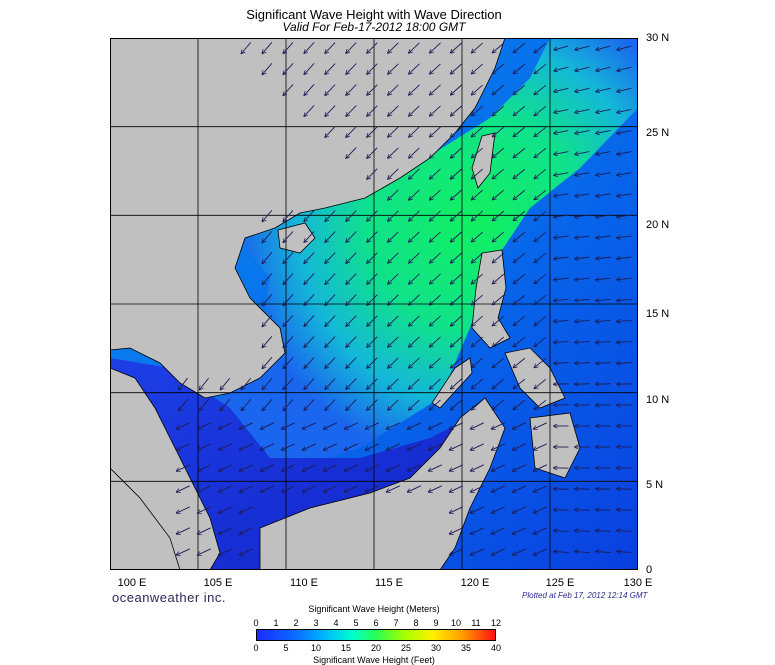 The image size is (775, 665). Describe the element at coordinates (336, 623) in the screenshot. I see `legend-tick-meters: 4` at that location.